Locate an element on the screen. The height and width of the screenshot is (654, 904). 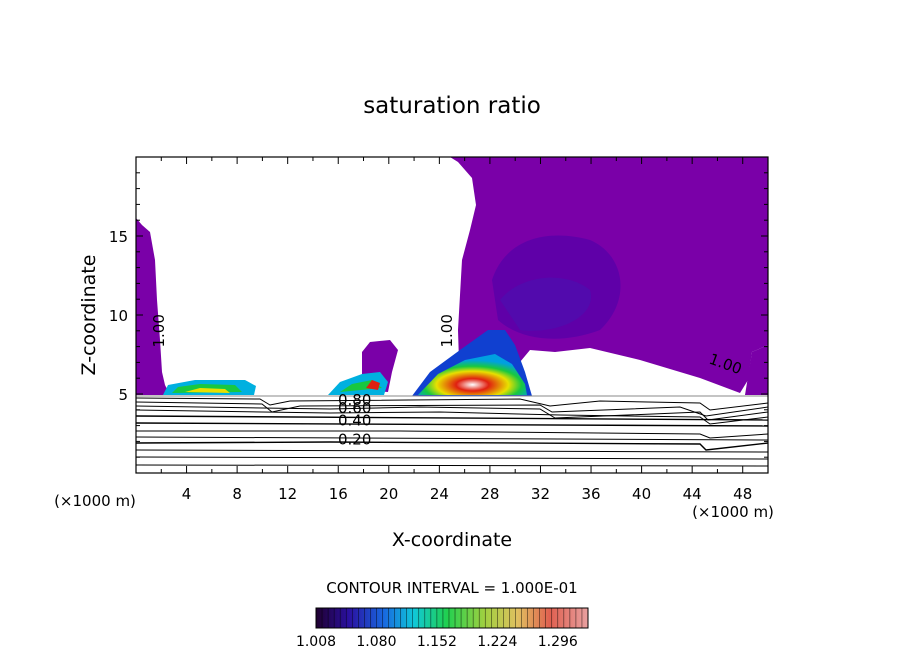
contour-line-label: 0.20 is located at coordinates (354, 440).